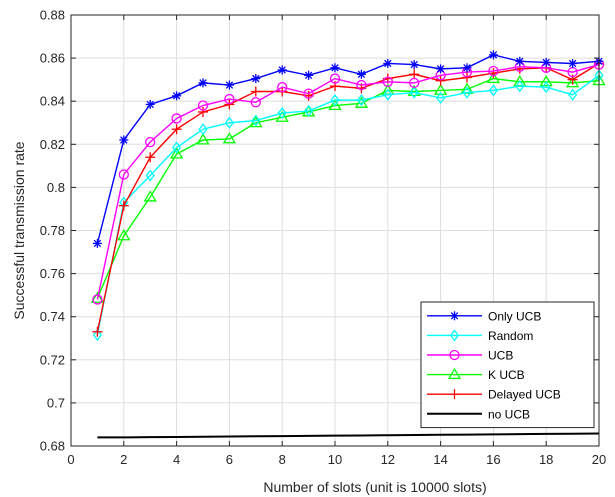 Image resolution: width=615 pixels, height=497 pixels. I want to click on legend-box, so click(507, 365).